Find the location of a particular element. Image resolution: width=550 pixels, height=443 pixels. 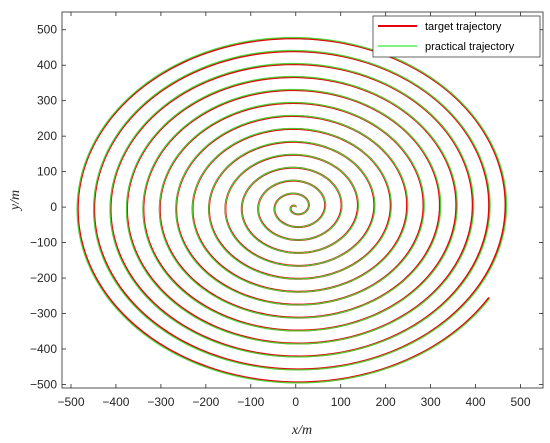

x-tick-label: 500 is located at coordinates (521, 402).